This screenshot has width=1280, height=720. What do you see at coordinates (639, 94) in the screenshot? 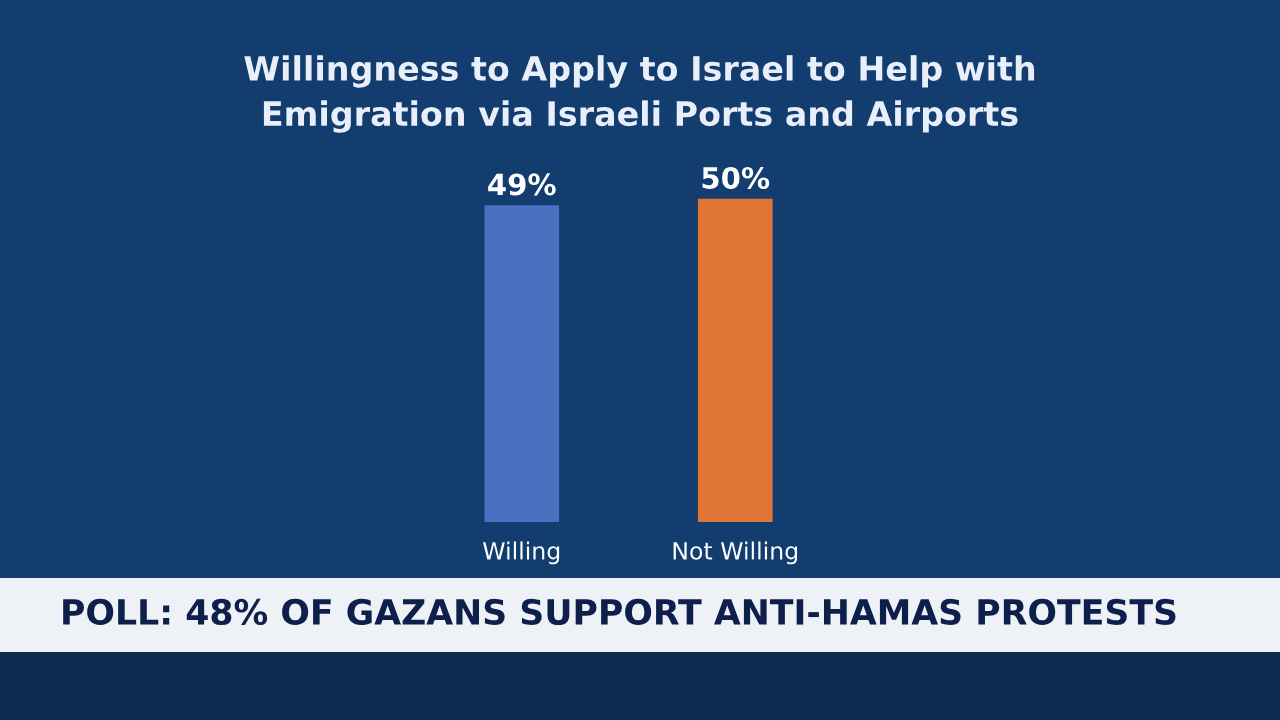
I see `chart-title: Willingness to Apply to Israel to Help with Emigration via Israeli Ports and Airports` at bounding box center [639, 94].